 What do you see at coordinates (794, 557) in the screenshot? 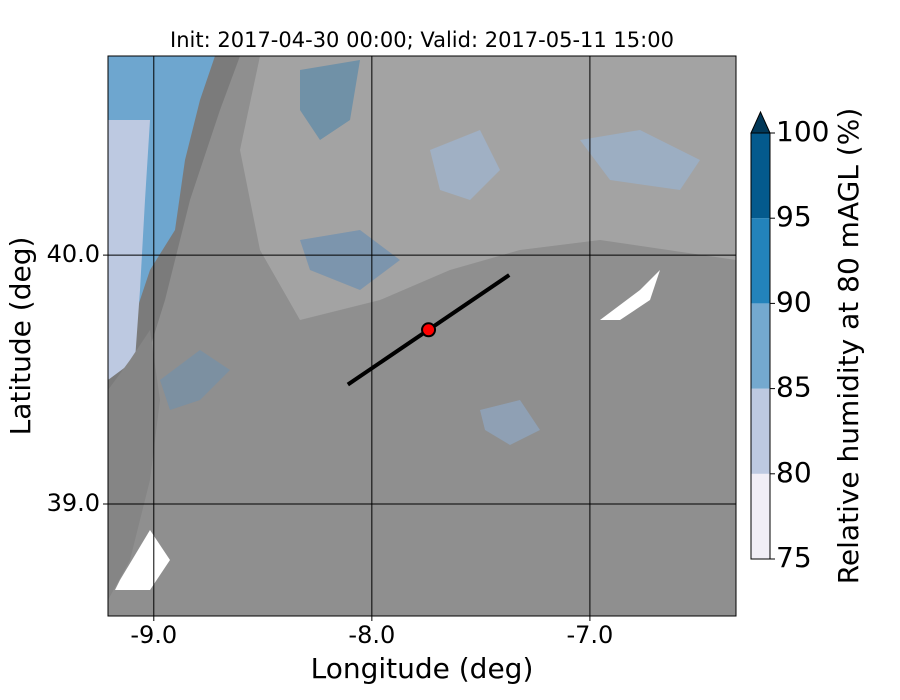
I see `colorbar-tick-label: 75` at bounding box center [794, 557].